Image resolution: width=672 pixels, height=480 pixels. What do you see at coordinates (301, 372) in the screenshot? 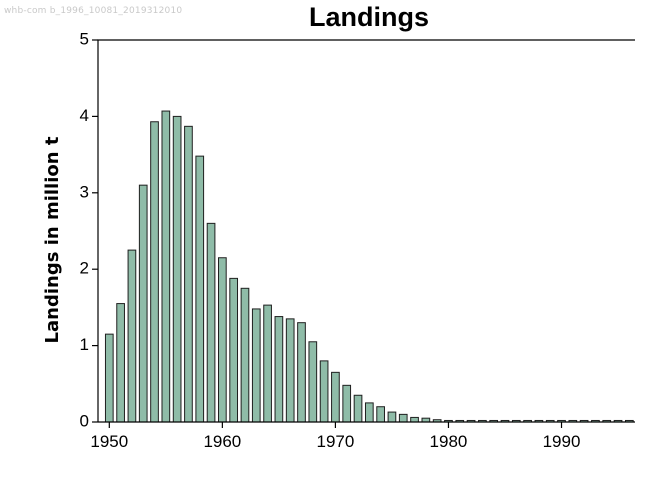
I see `bar-1967` at bounding box center [301, 372].